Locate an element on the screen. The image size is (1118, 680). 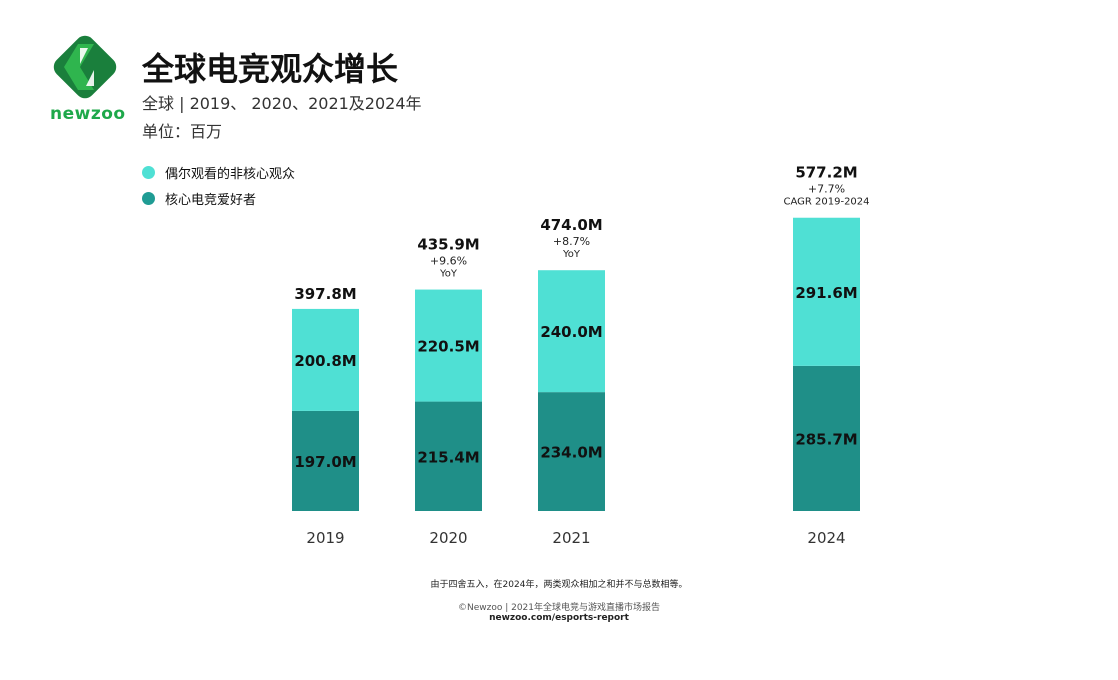
legend-item-core: 核心电竞爱好者 is located at coordinates (199, 198).